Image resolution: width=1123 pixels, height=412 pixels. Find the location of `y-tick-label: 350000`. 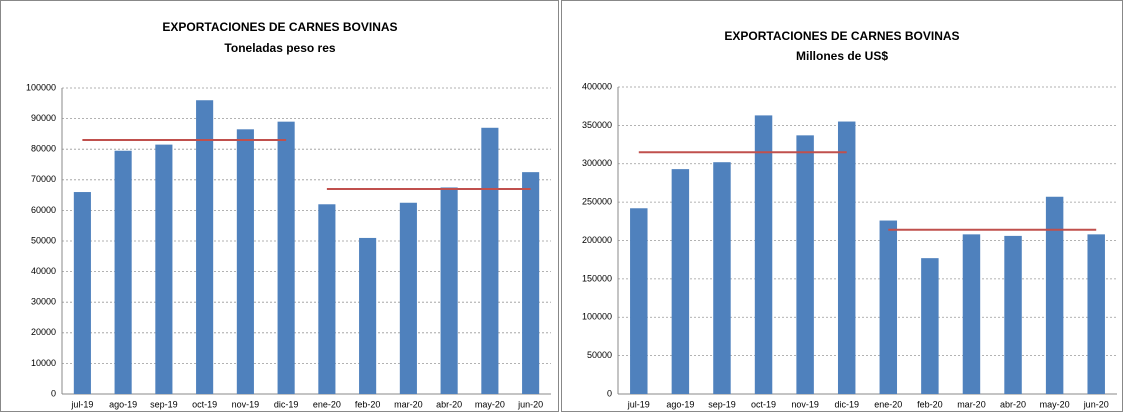

y-tick-label: 350000 is located at coordinates (597, 125).